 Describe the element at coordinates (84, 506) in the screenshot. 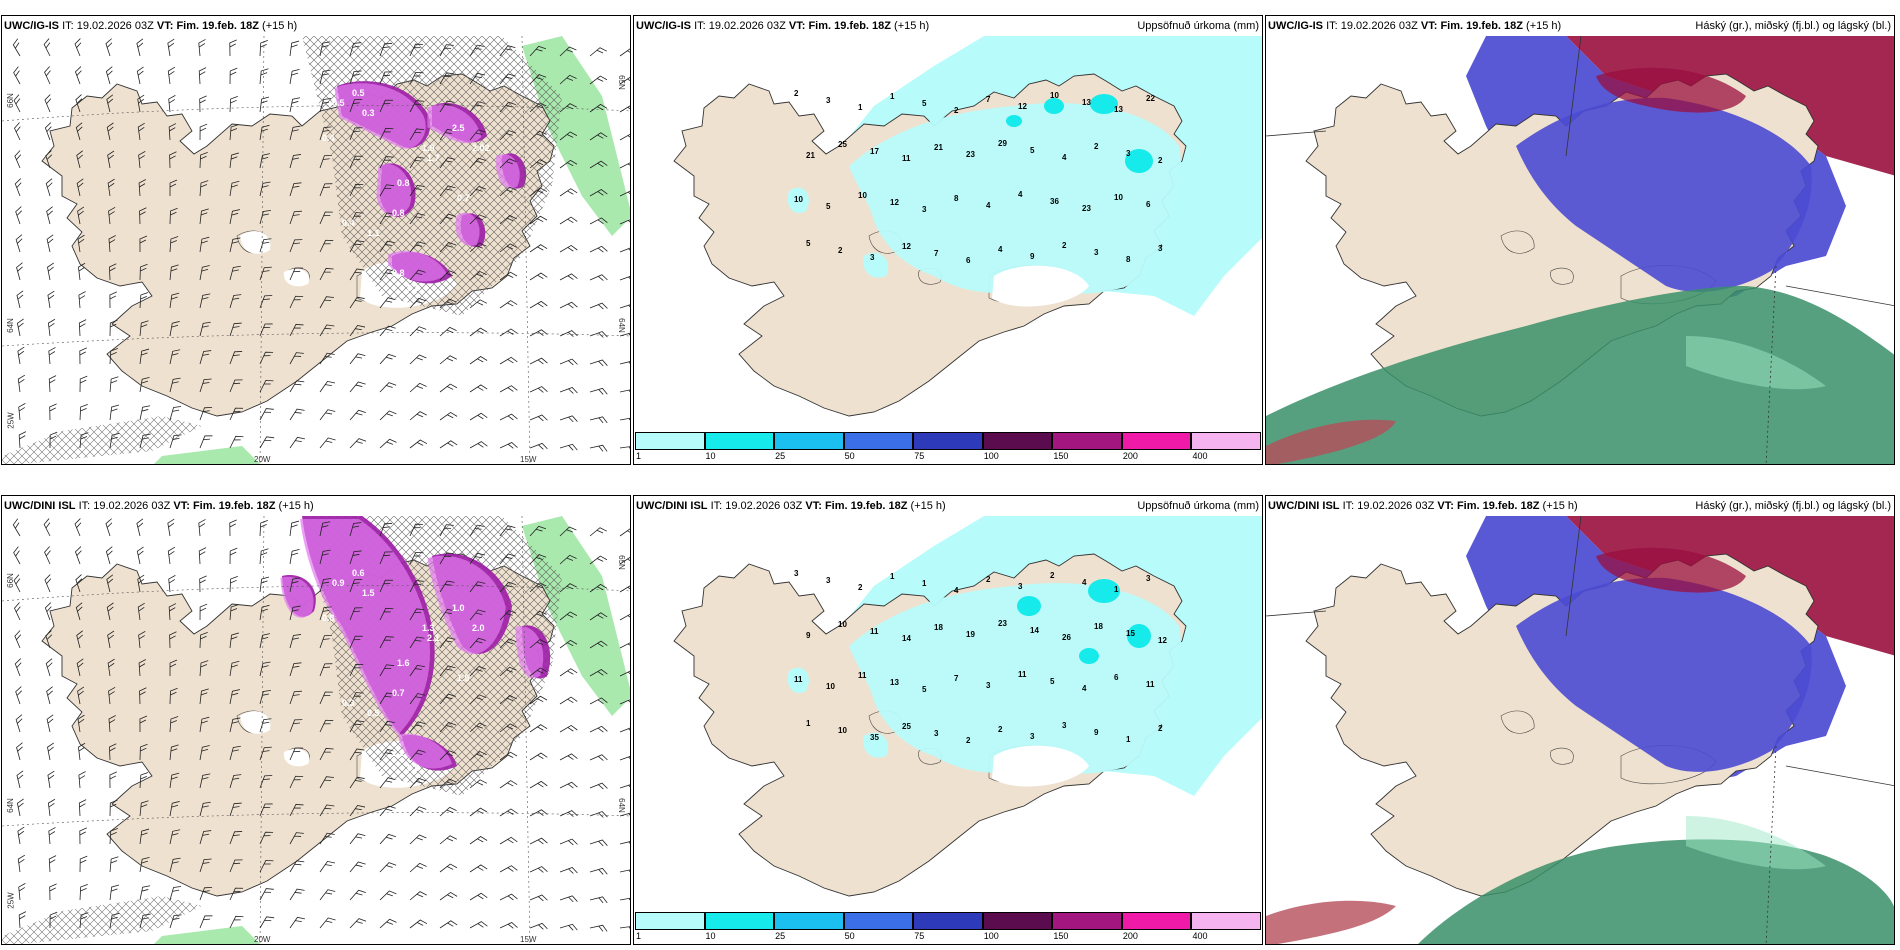

I see `it-label: IT:` at that location.